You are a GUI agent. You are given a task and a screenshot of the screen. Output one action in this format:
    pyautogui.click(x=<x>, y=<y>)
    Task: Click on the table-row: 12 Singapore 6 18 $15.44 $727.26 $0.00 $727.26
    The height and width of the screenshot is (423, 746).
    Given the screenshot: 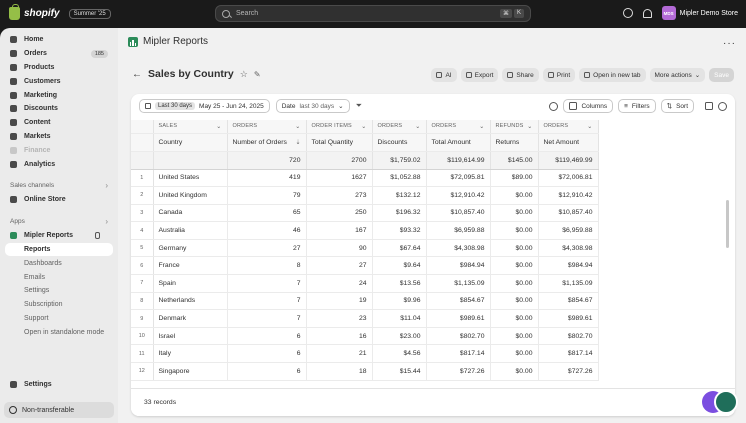 What is the action you would take?
    pyautogui.click(x=365, y=371)
    